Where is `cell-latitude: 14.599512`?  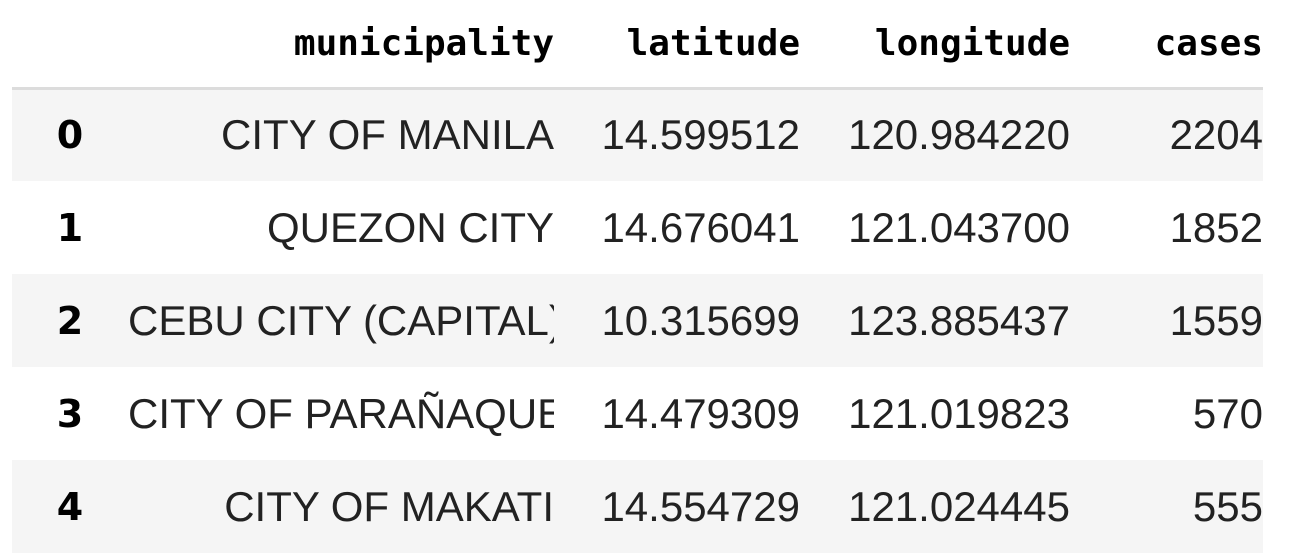 cell-latitude: 14.599512 is located at coordinates (700, 135).